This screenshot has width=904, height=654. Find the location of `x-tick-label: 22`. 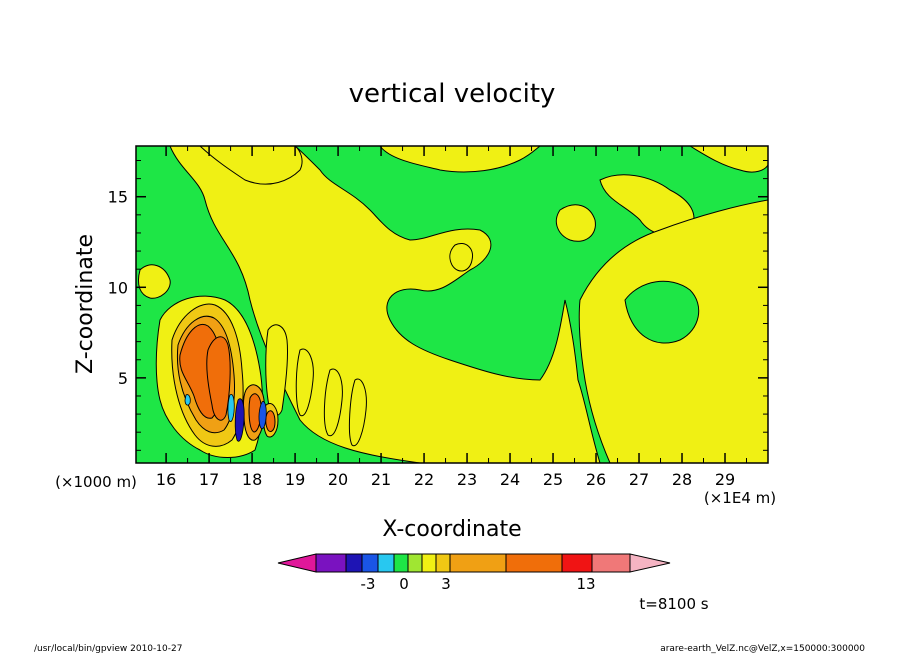

x-tick-label: 22 is located at coordinates (424, 479).